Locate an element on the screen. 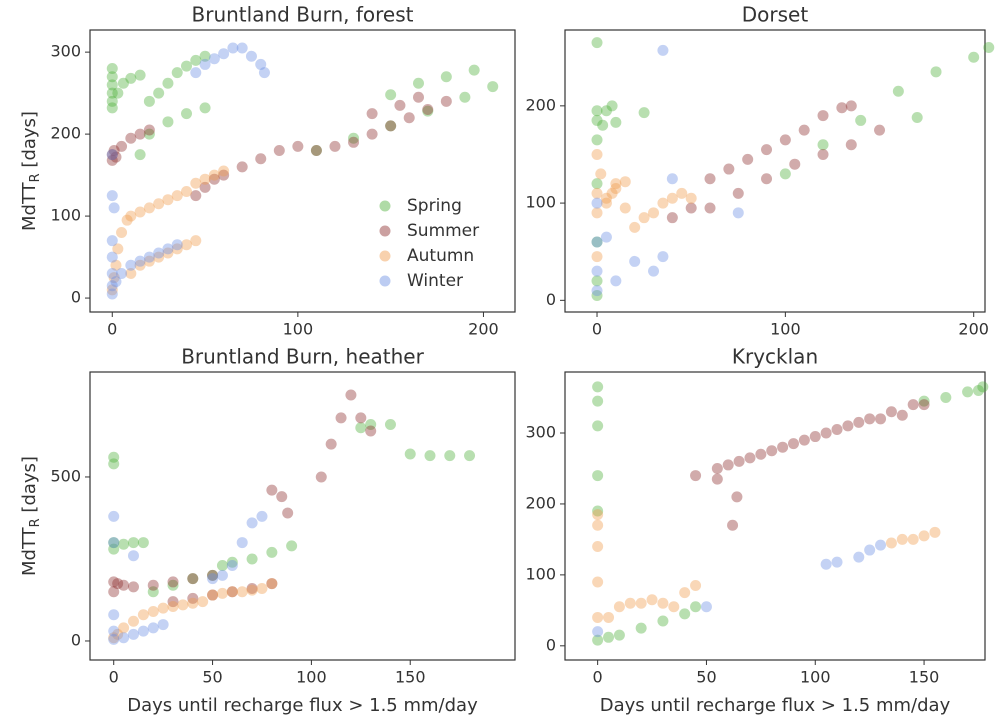  y-tick-label: 200 is located at coordinates (65, 133).